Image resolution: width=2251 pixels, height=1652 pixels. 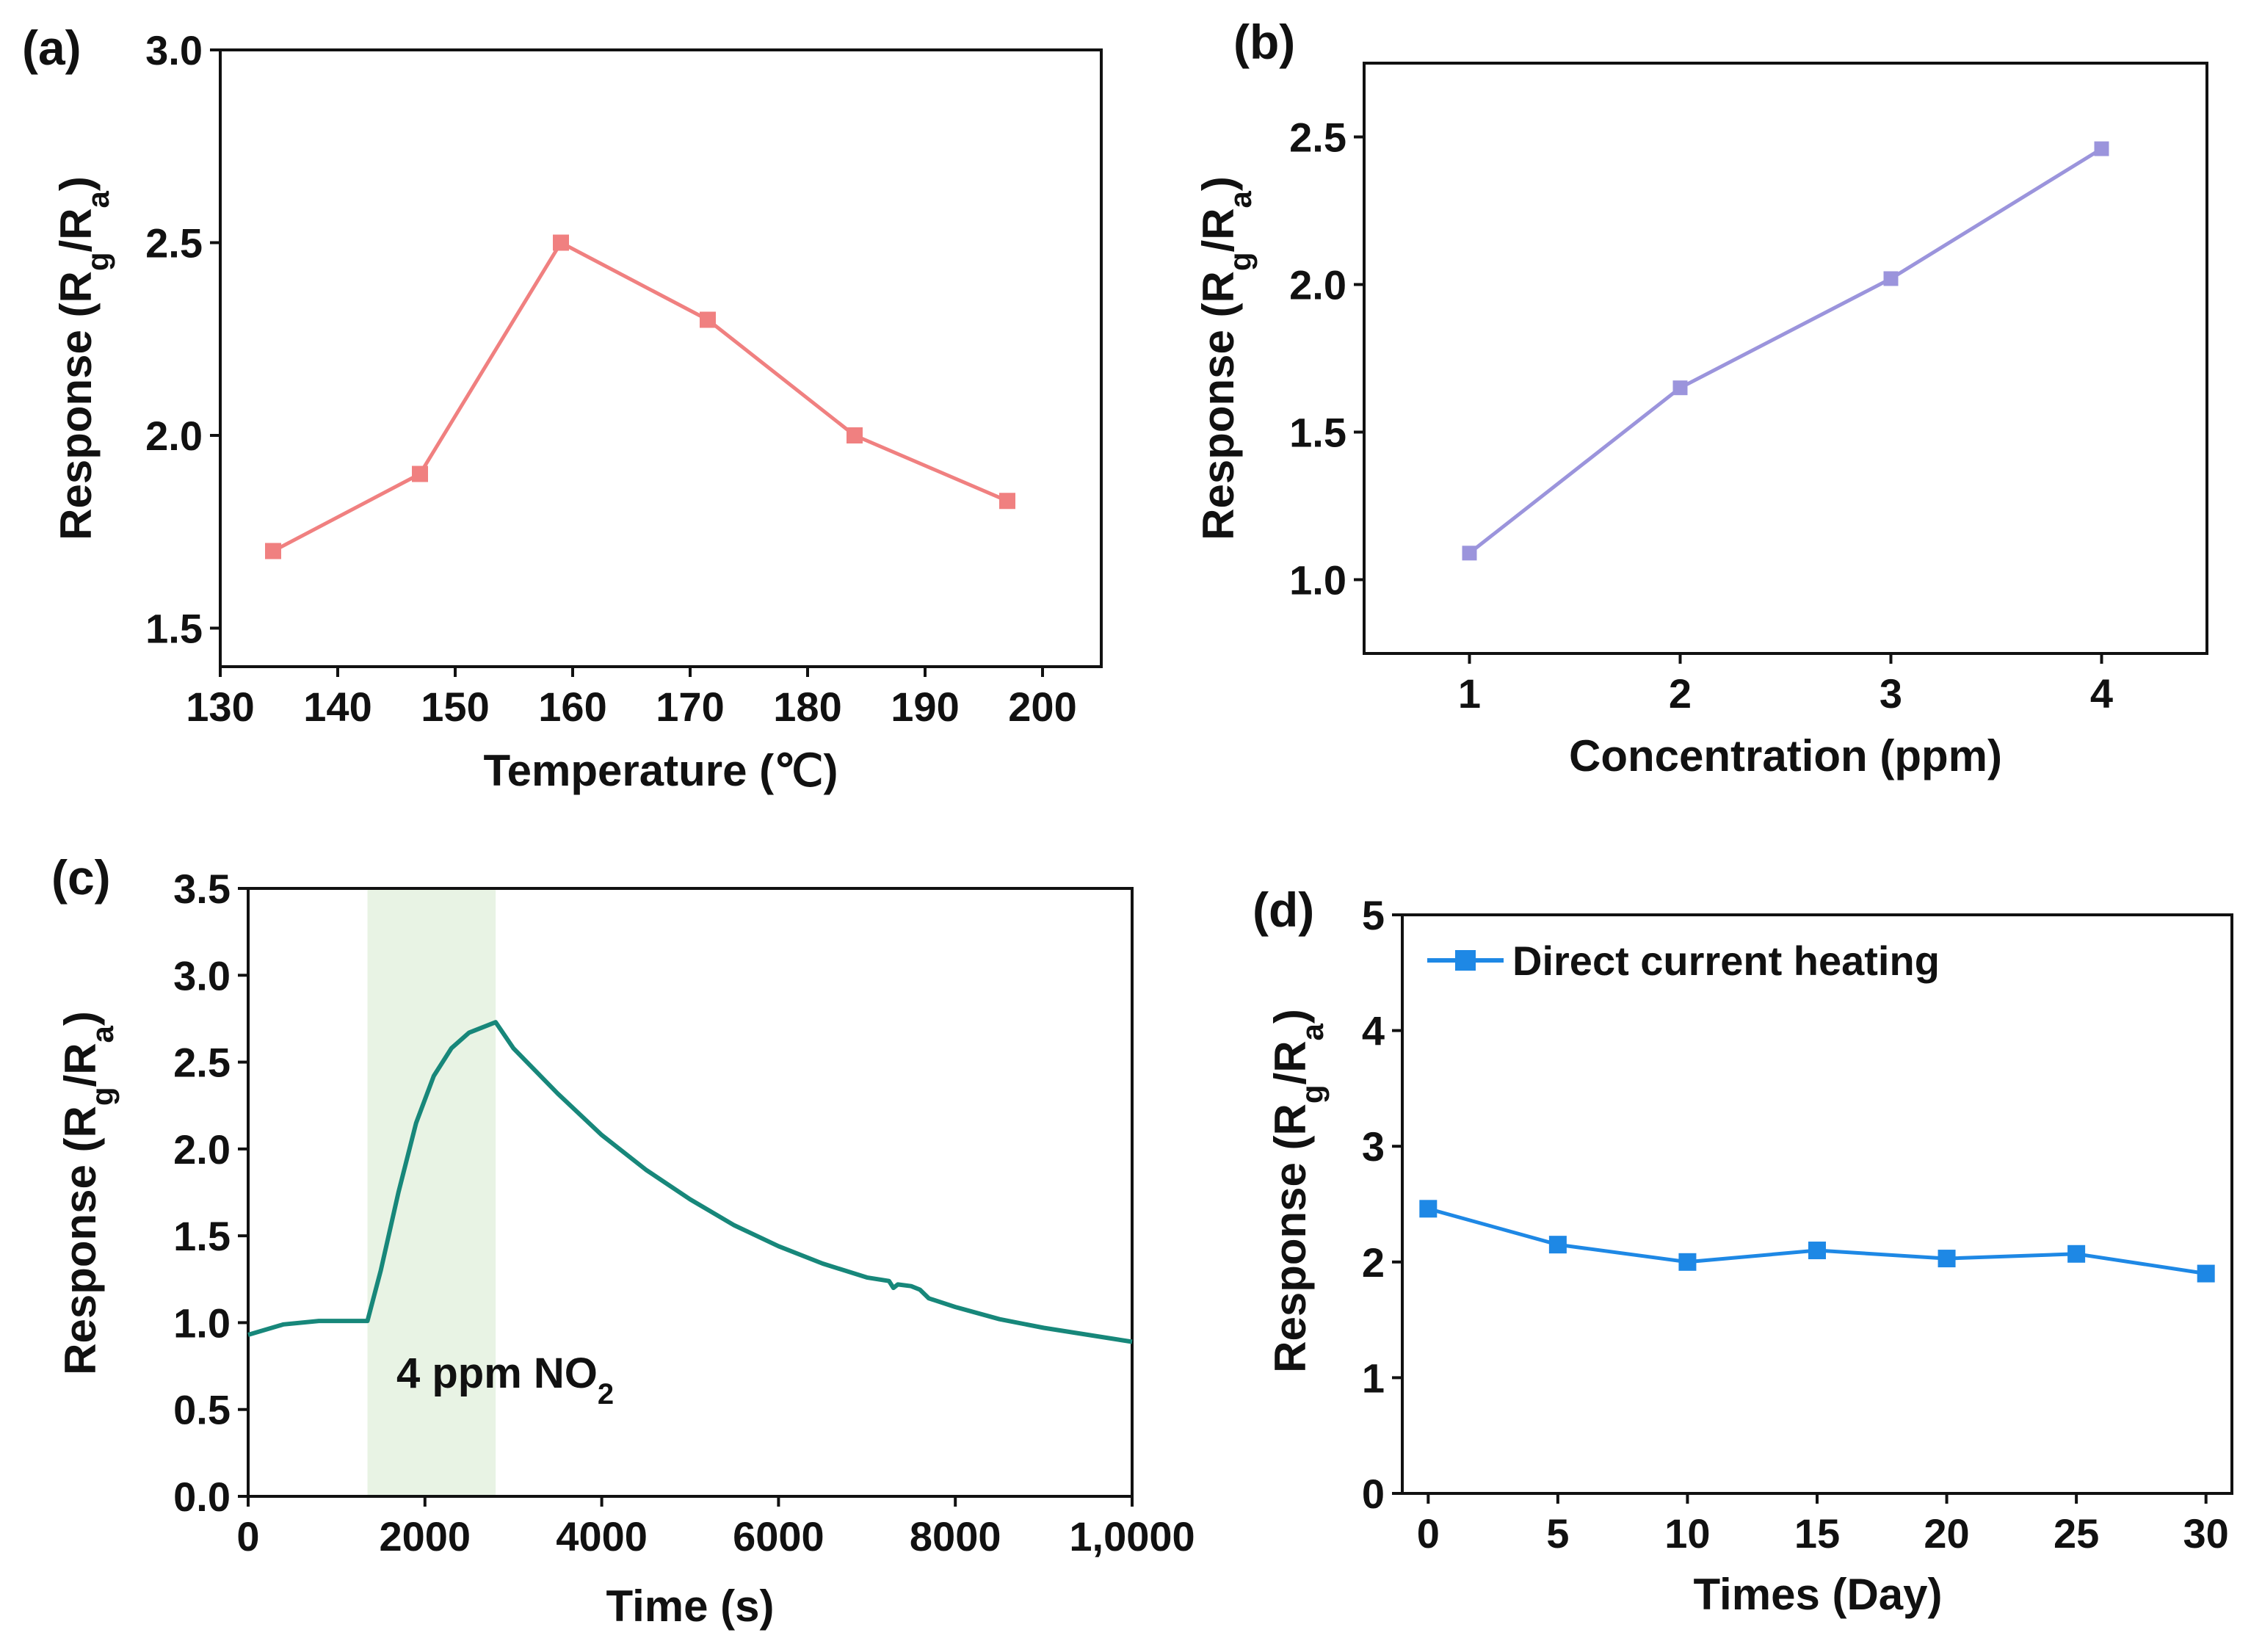 What do you see at coordinates (1557, 1533) in the screenshot?
I see `panel-d-x-tick-label: 5` at bounding box center [1557, 1533].